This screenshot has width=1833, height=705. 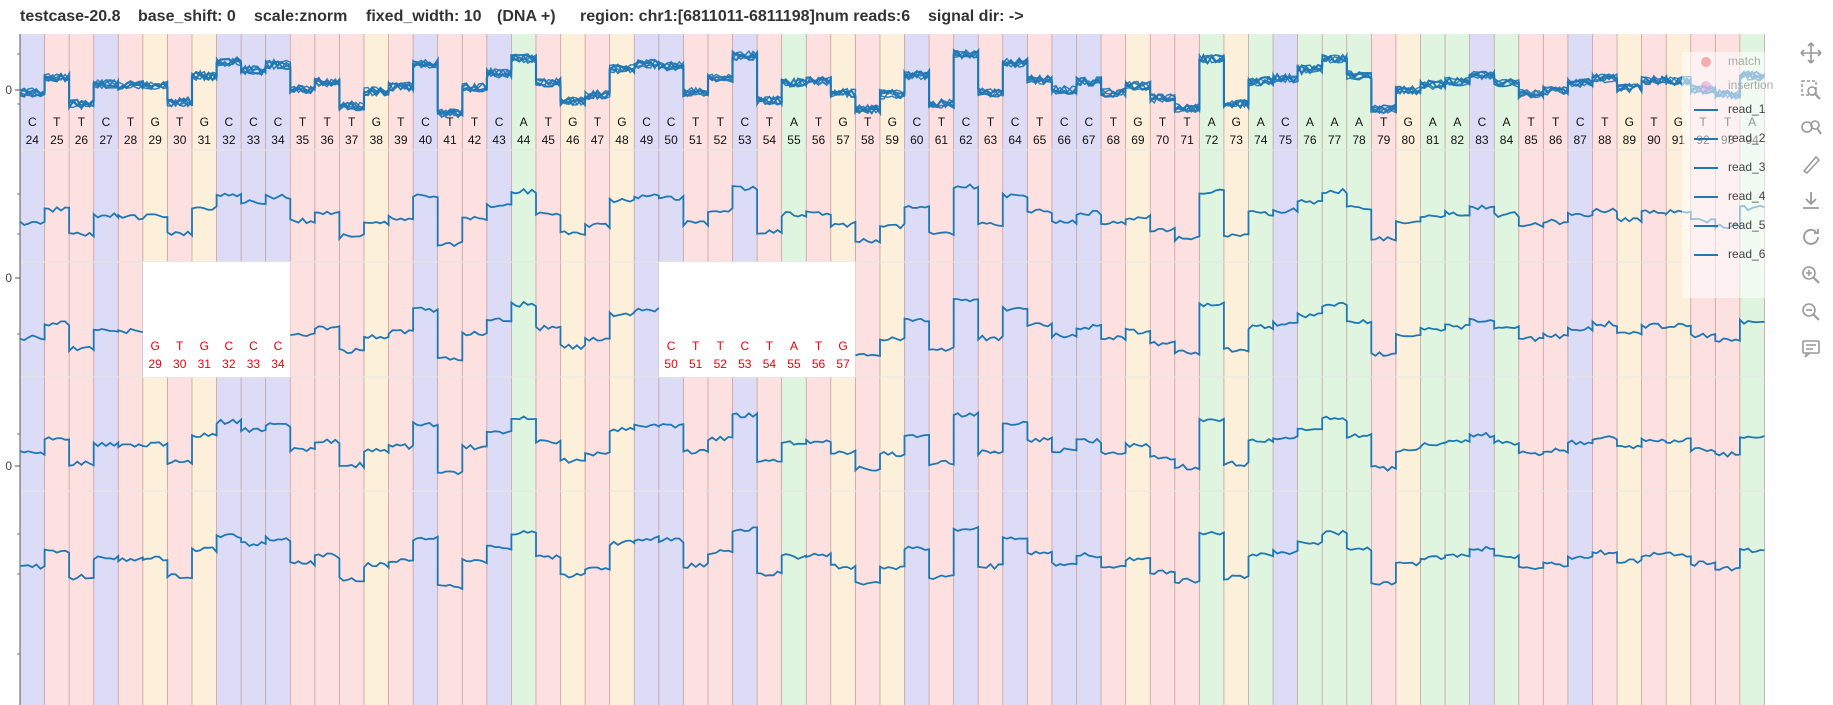 What do you see at coordinates (57, 140) in the screenshot?
I see `position-label: 25` at bounding box center [57, 140].